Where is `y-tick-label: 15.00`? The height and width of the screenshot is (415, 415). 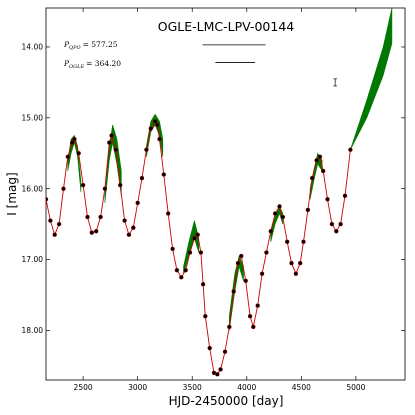 y-tick-label: 15.00 is located at coordinates (33, 117).